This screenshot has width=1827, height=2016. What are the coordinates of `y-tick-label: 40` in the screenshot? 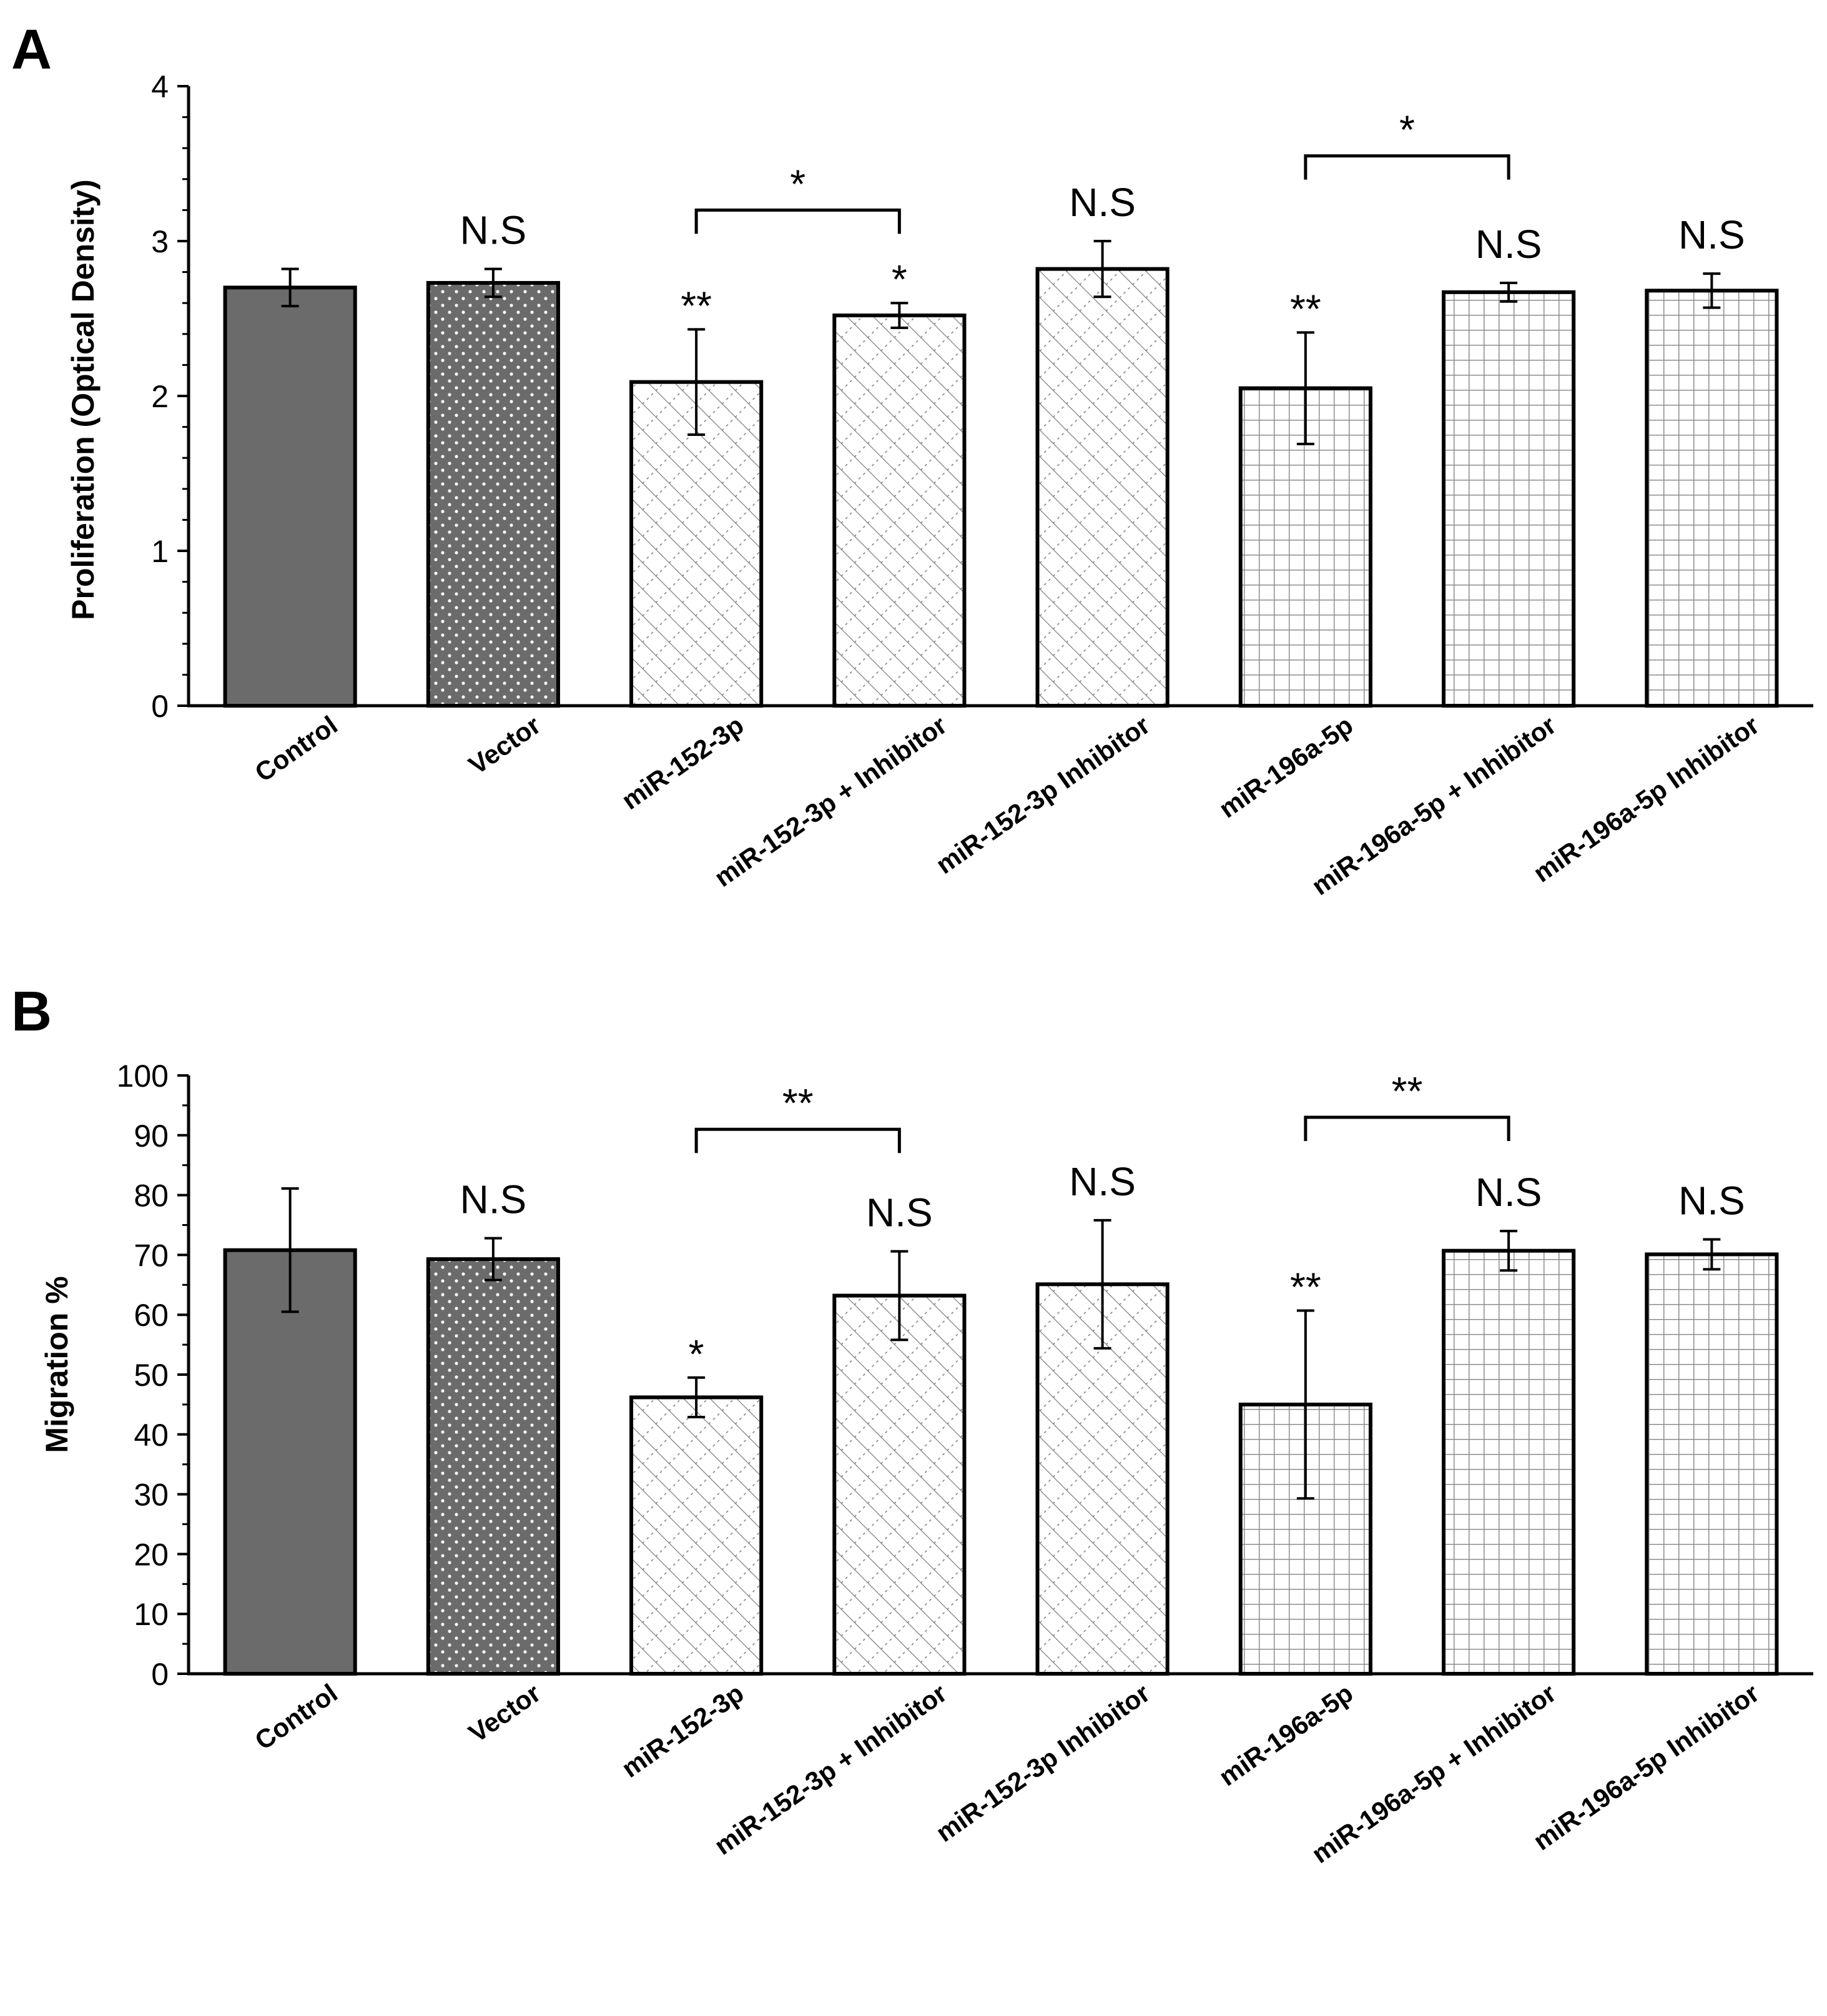 It's located at (151, 1436).